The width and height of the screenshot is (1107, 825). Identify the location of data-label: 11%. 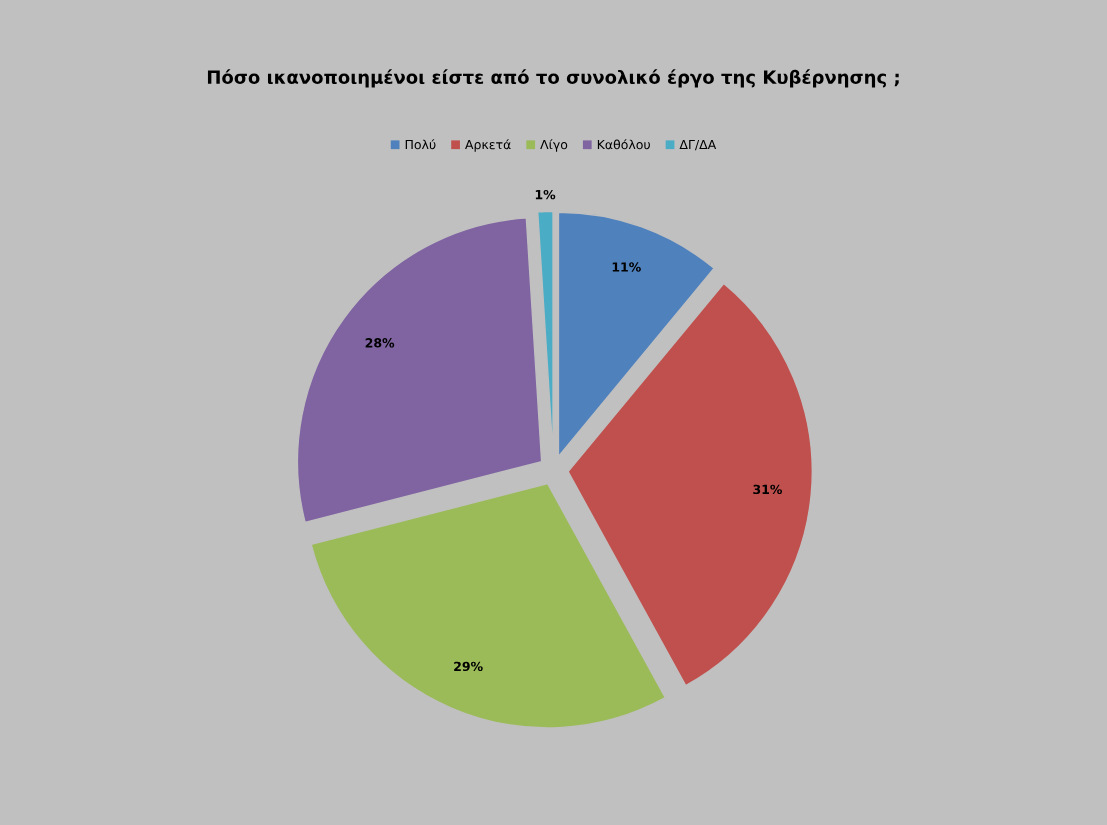
(626, 267).